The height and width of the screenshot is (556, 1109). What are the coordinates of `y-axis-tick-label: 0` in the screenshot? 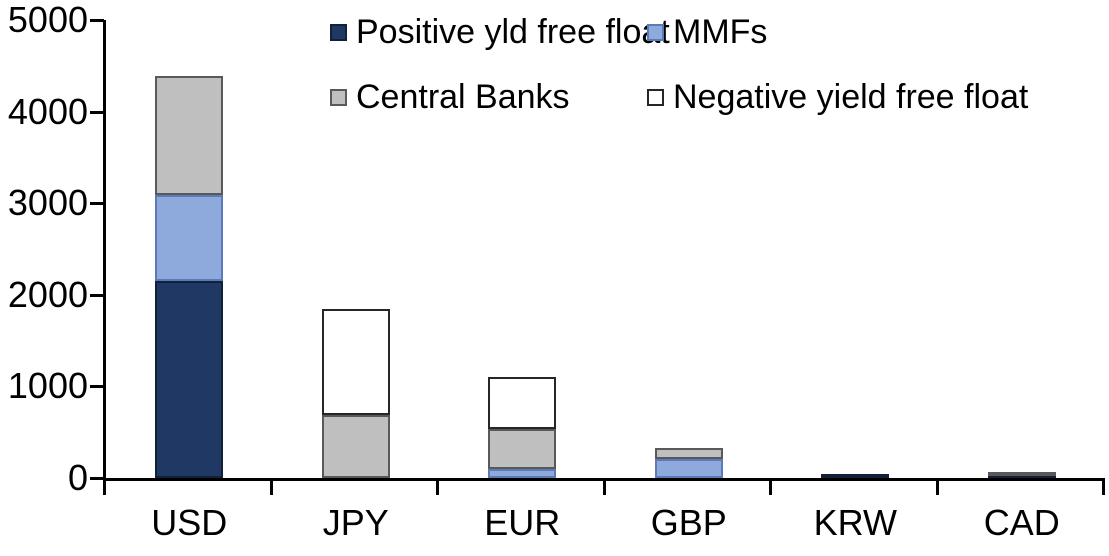 It's located at (77, 477).